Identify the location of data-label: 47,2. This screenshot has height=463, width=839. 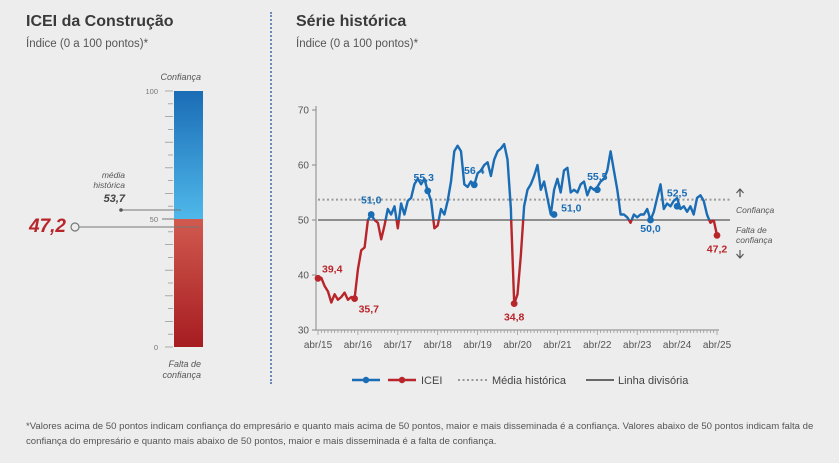
(717, 249).